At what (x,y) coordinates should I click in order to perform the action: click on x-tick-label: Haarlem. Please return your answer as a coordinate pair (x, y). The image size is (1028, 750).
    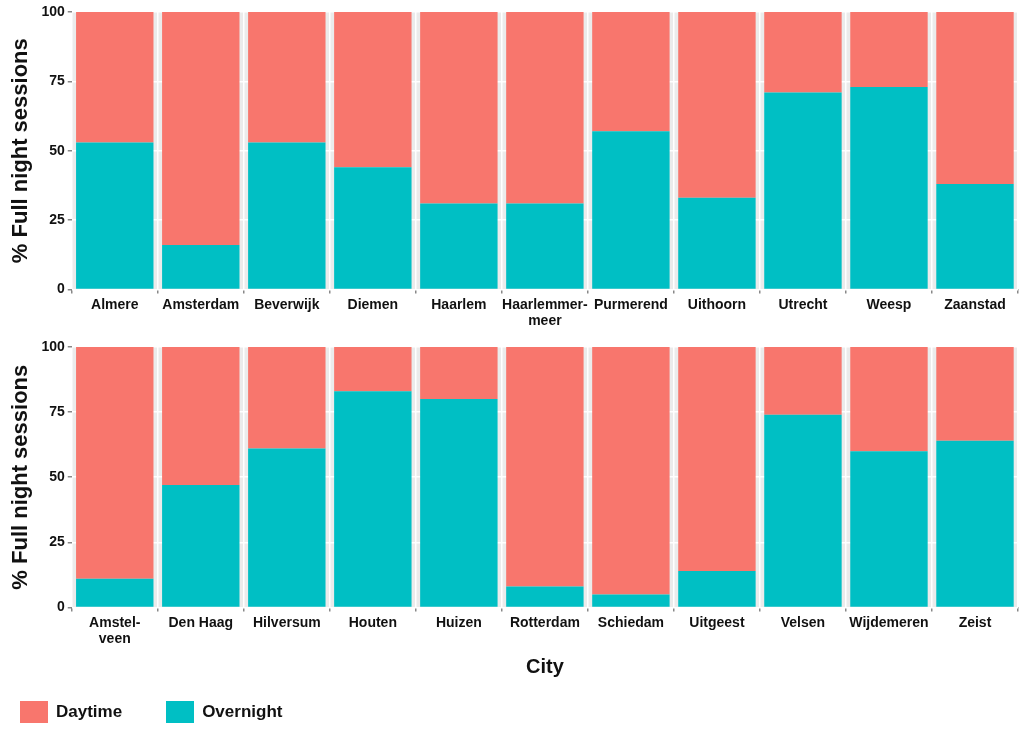
    Looking at the image, I should click on (459, 303).